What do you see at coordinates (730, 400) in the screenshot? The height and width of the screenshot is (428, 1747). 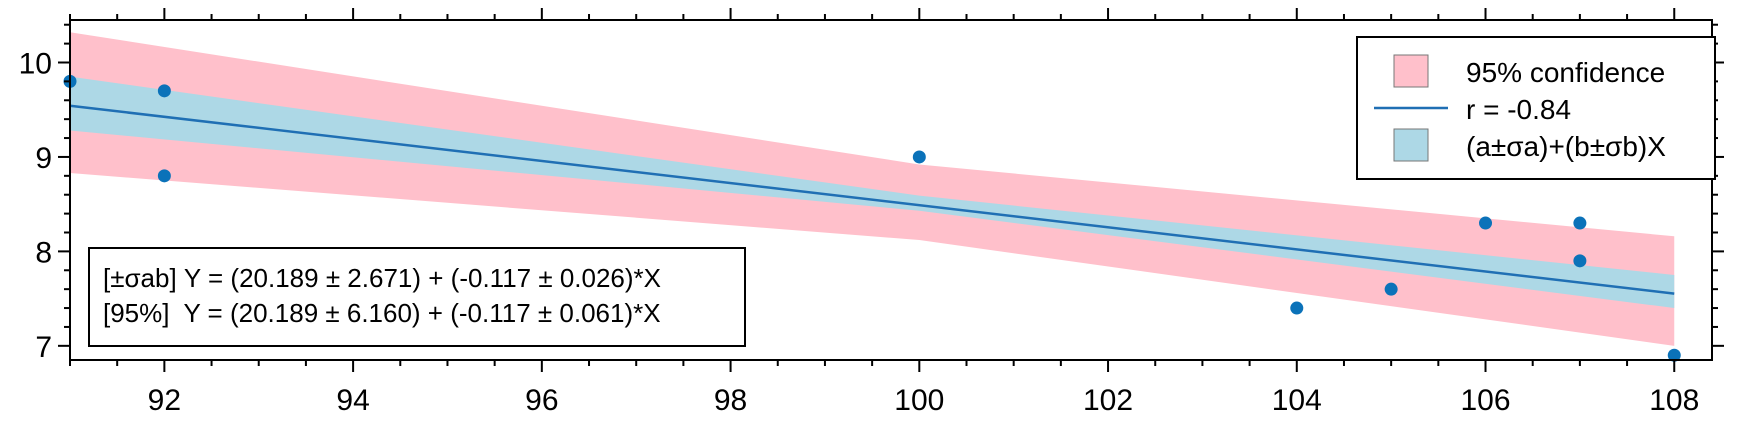 I see `x-tick-label-98: 98` at bounding box center [730, 400].